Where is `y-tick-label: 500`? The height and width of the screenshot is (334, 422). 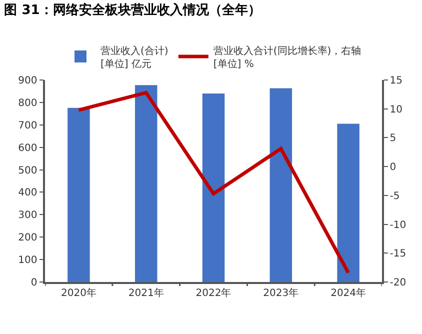 y-tick-label: 500 is located at coordinates (28, 170).